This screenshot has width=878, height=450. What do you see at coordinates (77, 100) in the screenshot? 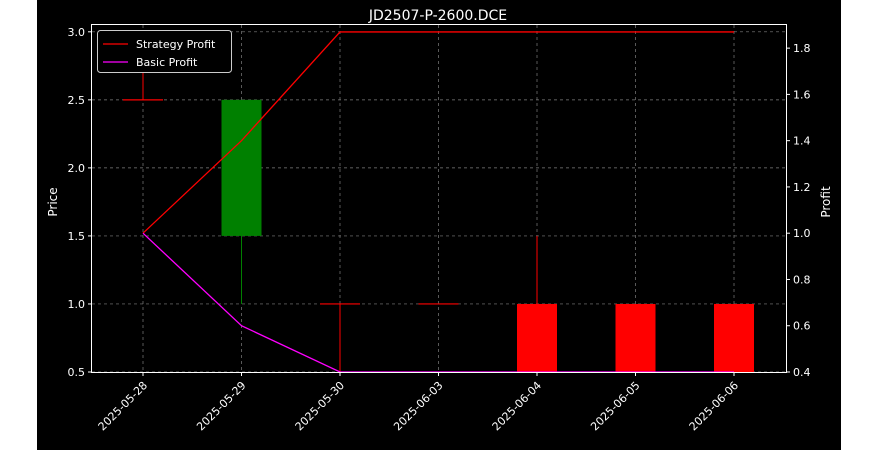
I see `price-tick-label: 2.5` at bounding box center [77, 100].